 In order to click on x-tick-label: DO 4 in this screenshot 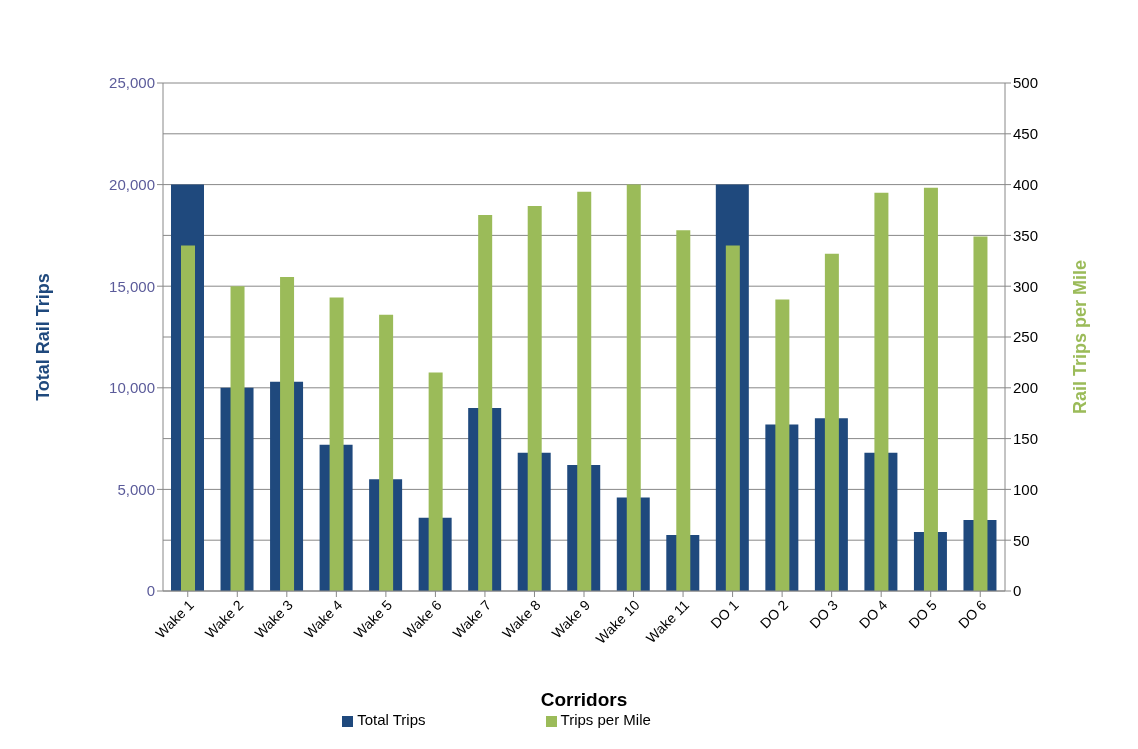, I will do `click(873, 614)`.